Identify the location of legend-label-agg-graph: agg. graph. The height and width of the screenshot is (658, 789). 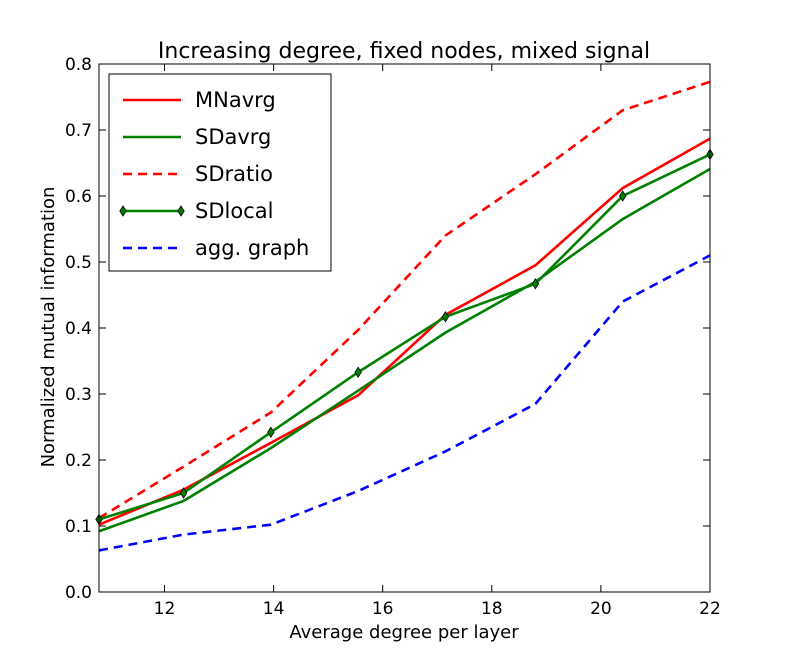
(252, 248).